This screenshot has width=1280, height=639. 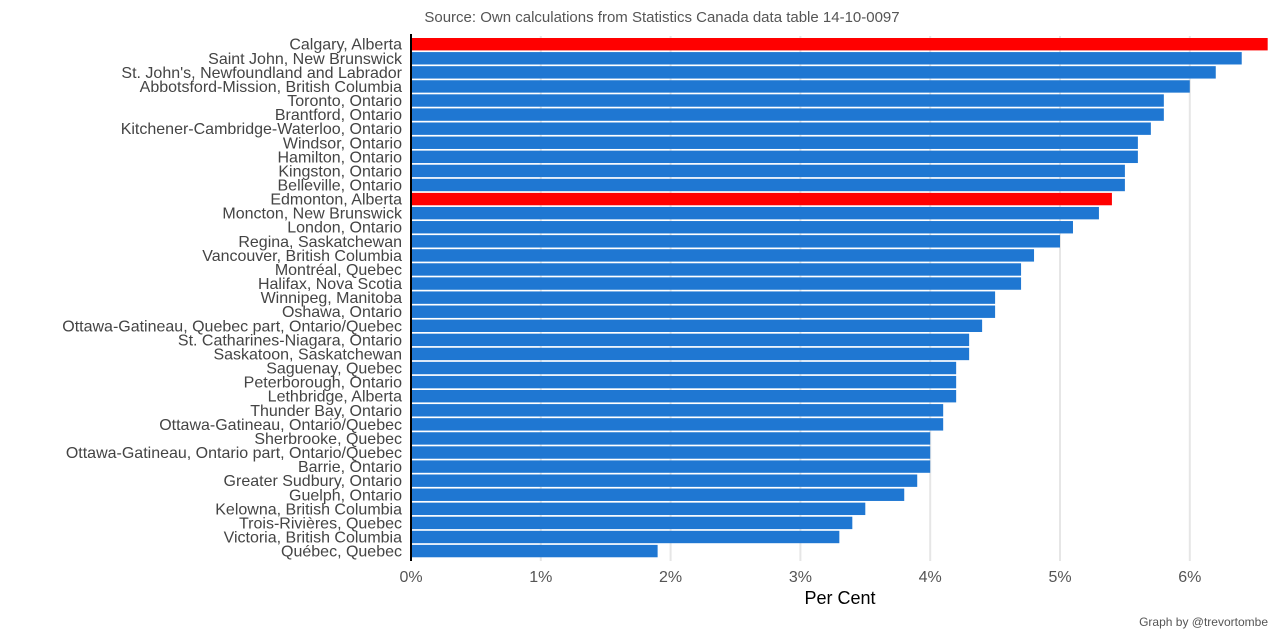 I want to click on chart-caption: Graph by @trevortombe, so click(x=1203, y=622).